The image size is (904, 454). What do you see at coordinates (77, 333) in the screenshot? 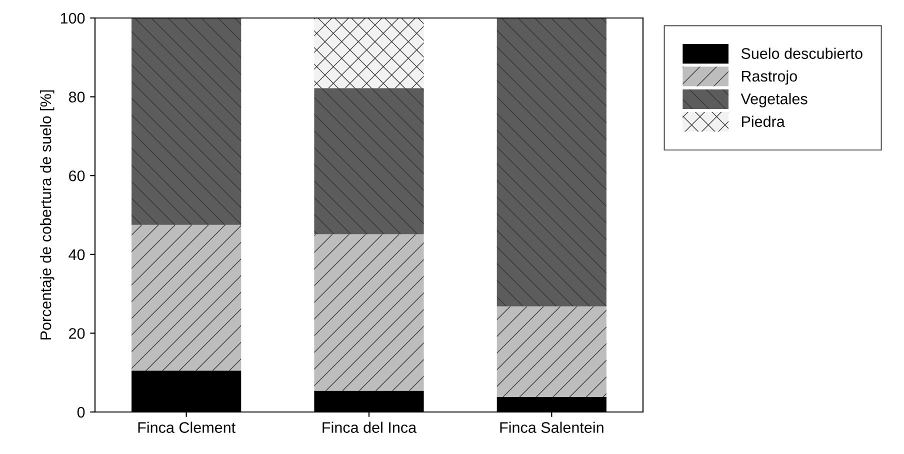
I see `y-tick-label: 20` at bounding box center [77, 333].